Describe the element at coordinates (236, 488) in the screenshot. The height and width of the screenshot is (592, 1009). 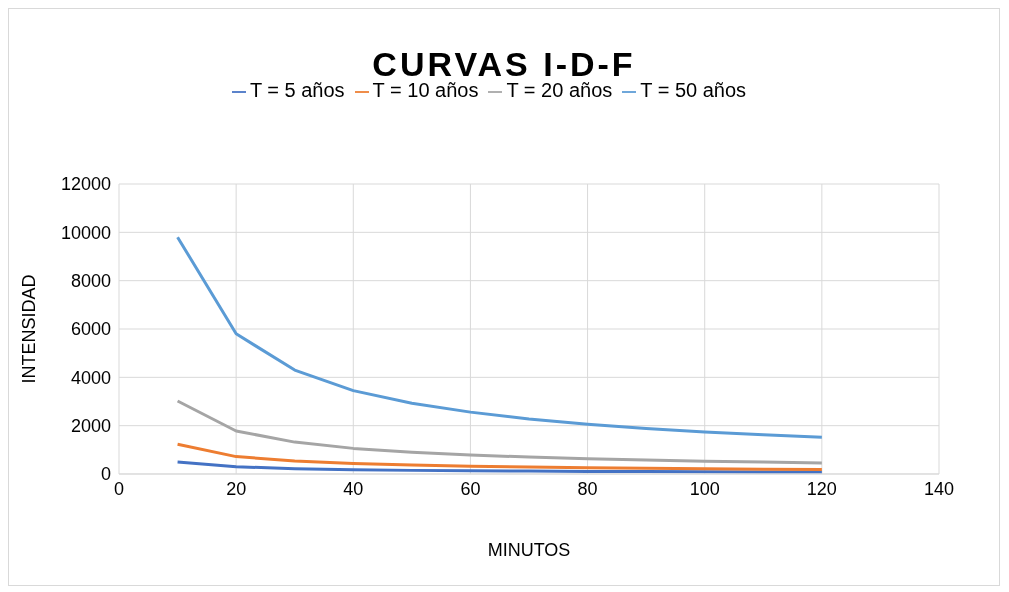
I see `x-tick-label: 20` at that location.